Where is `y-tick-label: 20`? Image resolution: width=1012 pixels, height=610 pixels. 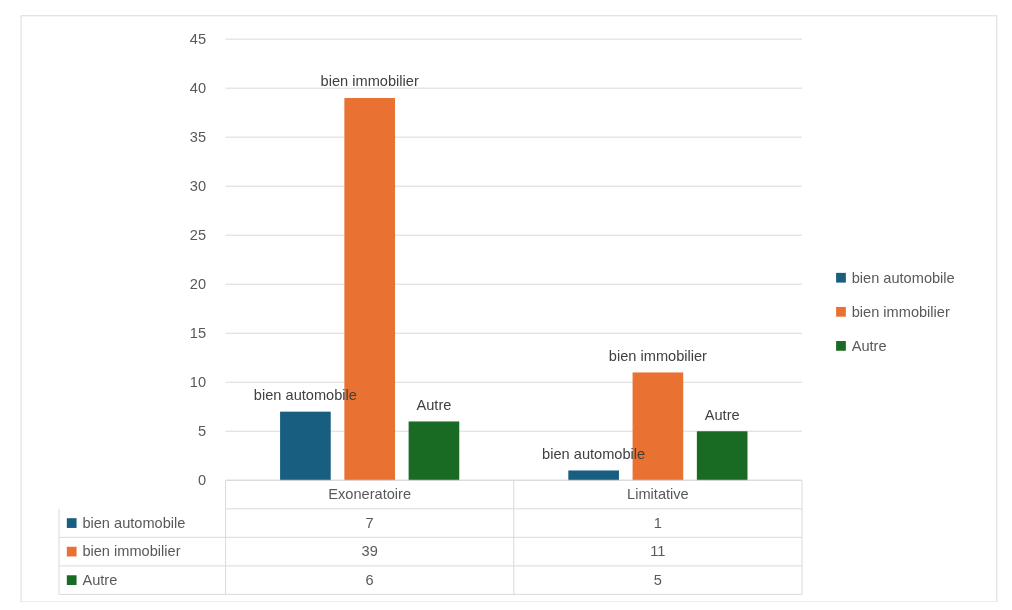 y-tick-label: 20 is located at coordinates (198, 284).